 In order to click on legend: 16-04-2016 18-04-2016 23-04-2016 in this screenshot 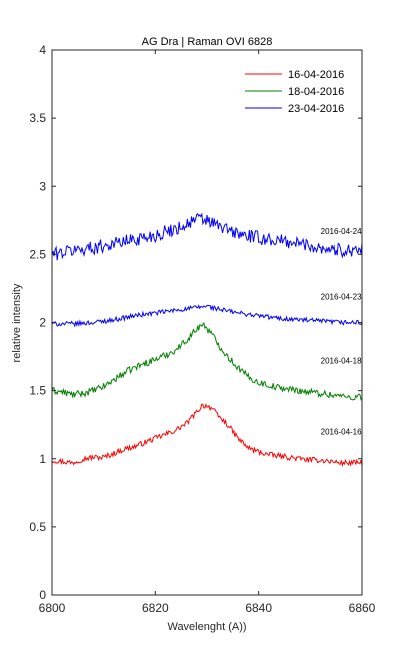, I will do `click(294, 92)`.